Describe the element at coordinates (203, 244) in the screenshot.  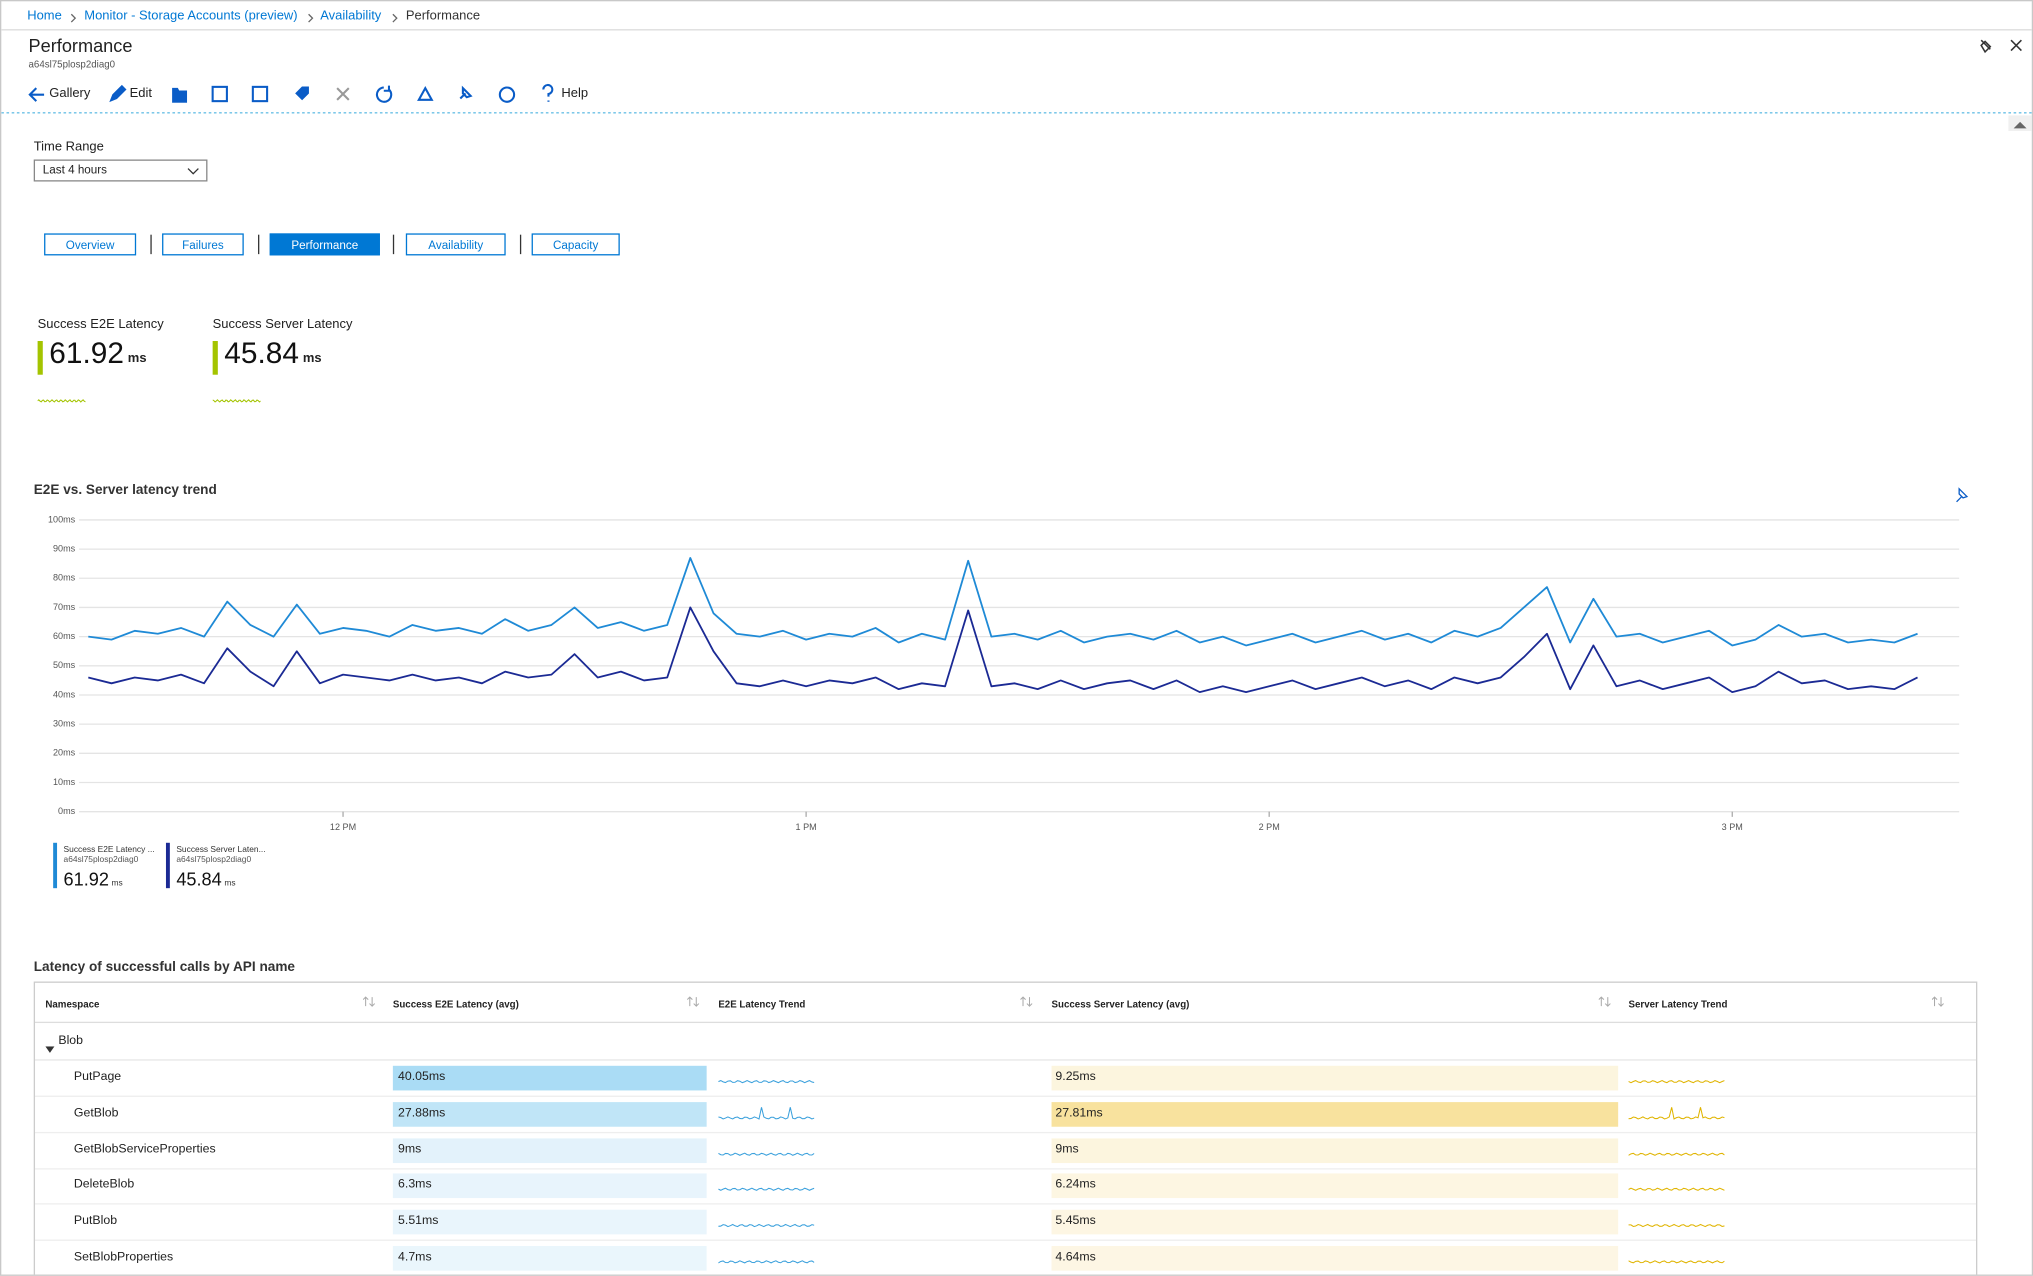
I see `tab: Failures` at that location.